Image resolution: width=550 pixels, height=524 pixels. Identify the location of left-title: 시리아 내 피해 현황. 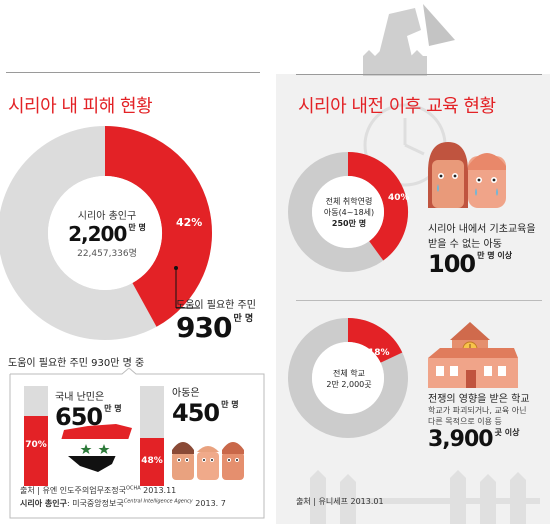
(80, 106).